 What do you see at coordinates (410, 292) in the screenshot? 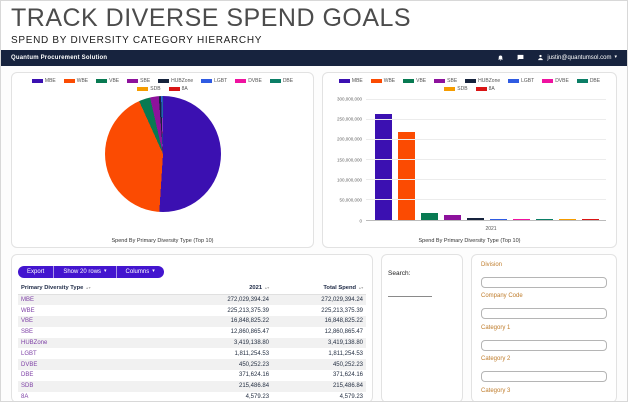
I see `search-input` at bounding box center [410, 292].